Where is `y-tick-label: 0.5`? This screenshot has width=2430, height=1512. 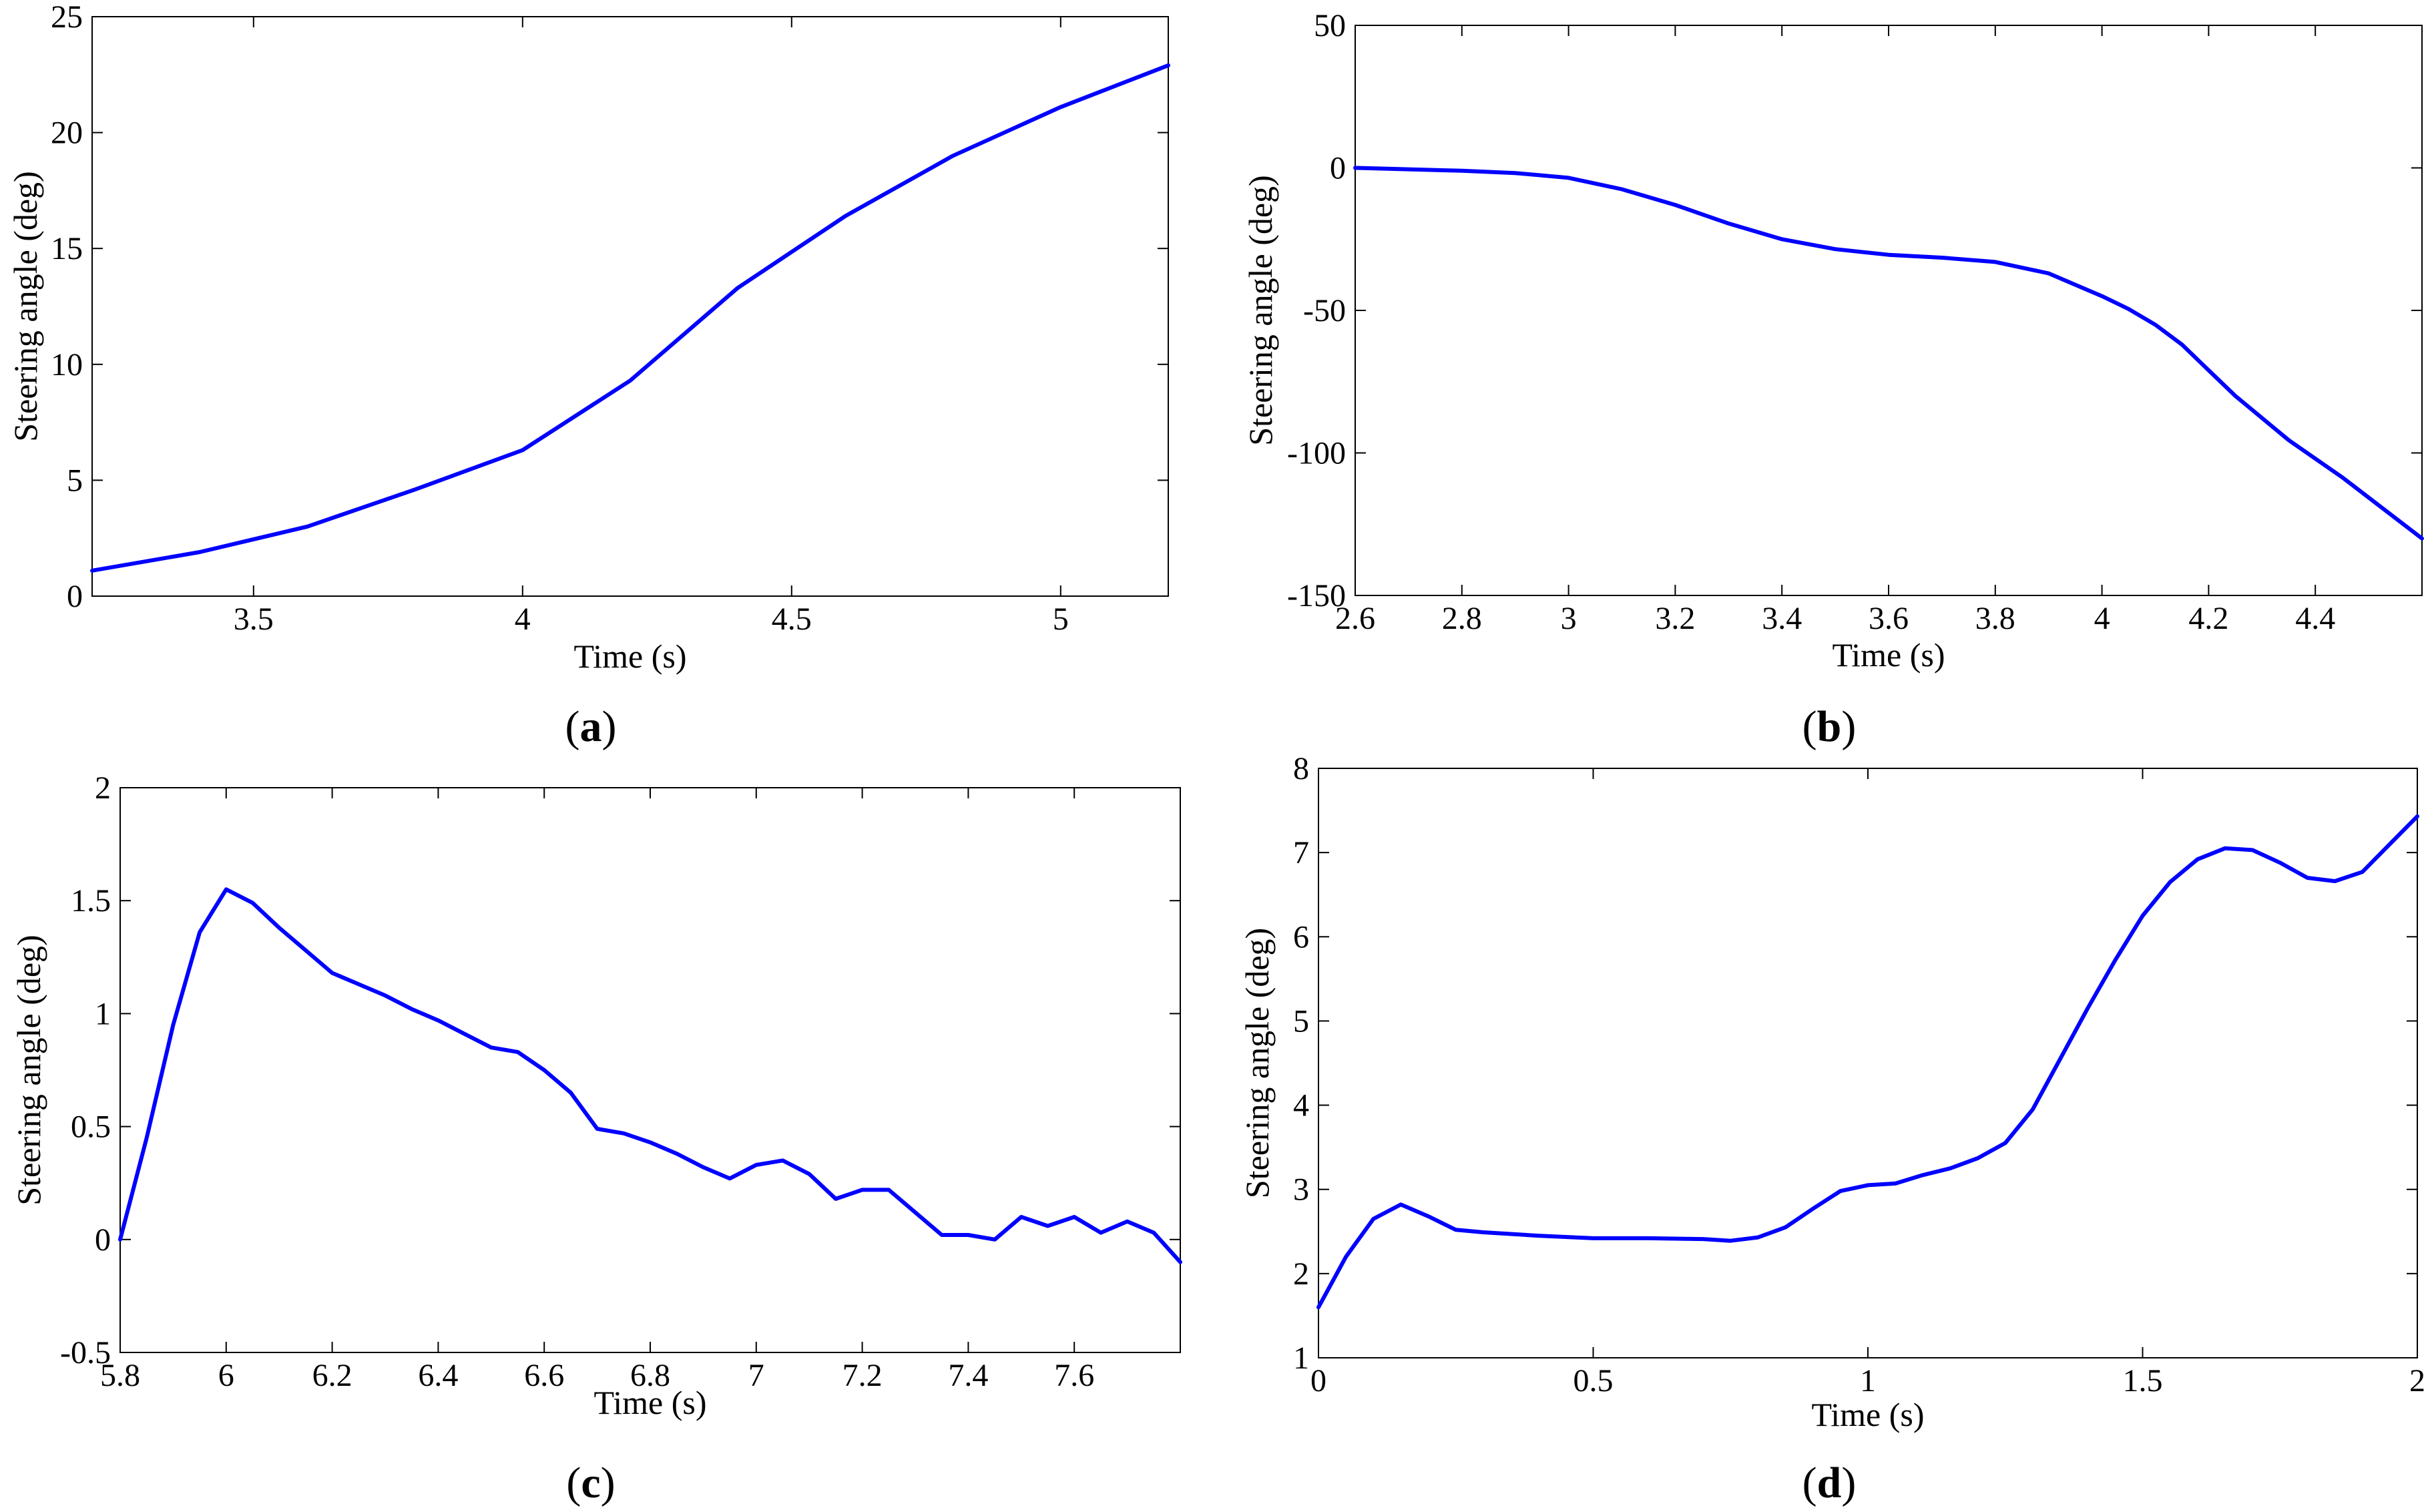
y-tick-label: 0.5 is located at coordinates (91, 1127).